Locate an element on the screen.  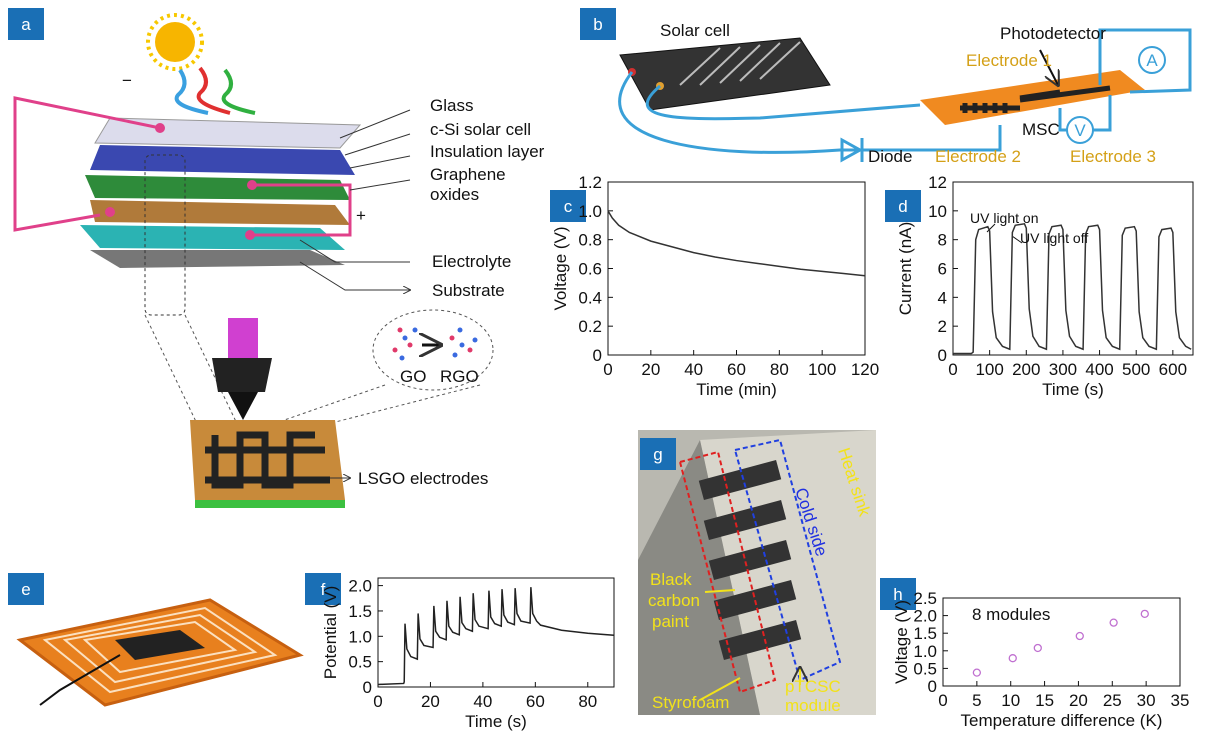
y-tick-label: 6 is located at coordinates (942, 269).